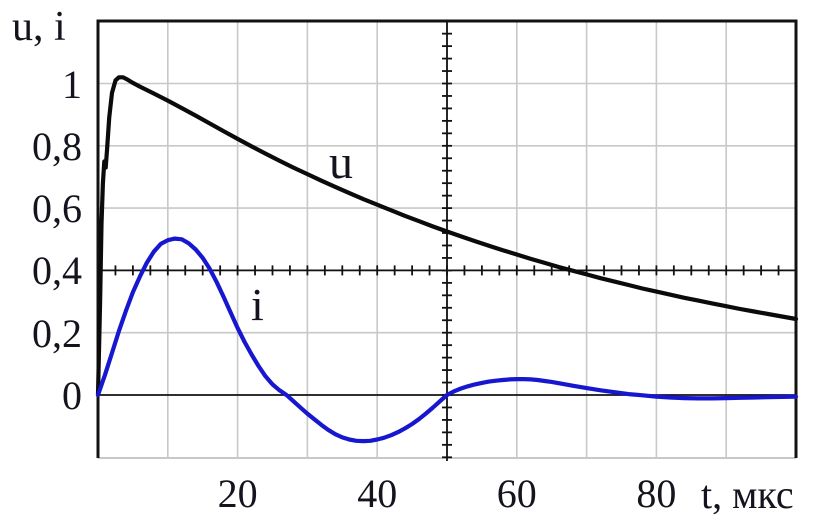 The width and height of the screenshot is (826, 520). Describe the element at coordinates (57, 209) in the screenshot. I see `y-tick-label: 0,6` at that location.